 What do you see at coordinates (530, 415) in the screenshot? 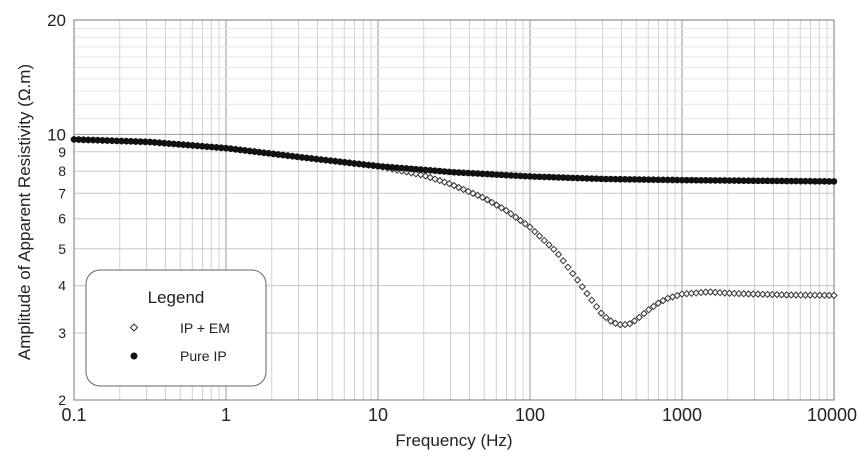
I see `x-tick-label: 100` at bounding box center [530, 415].